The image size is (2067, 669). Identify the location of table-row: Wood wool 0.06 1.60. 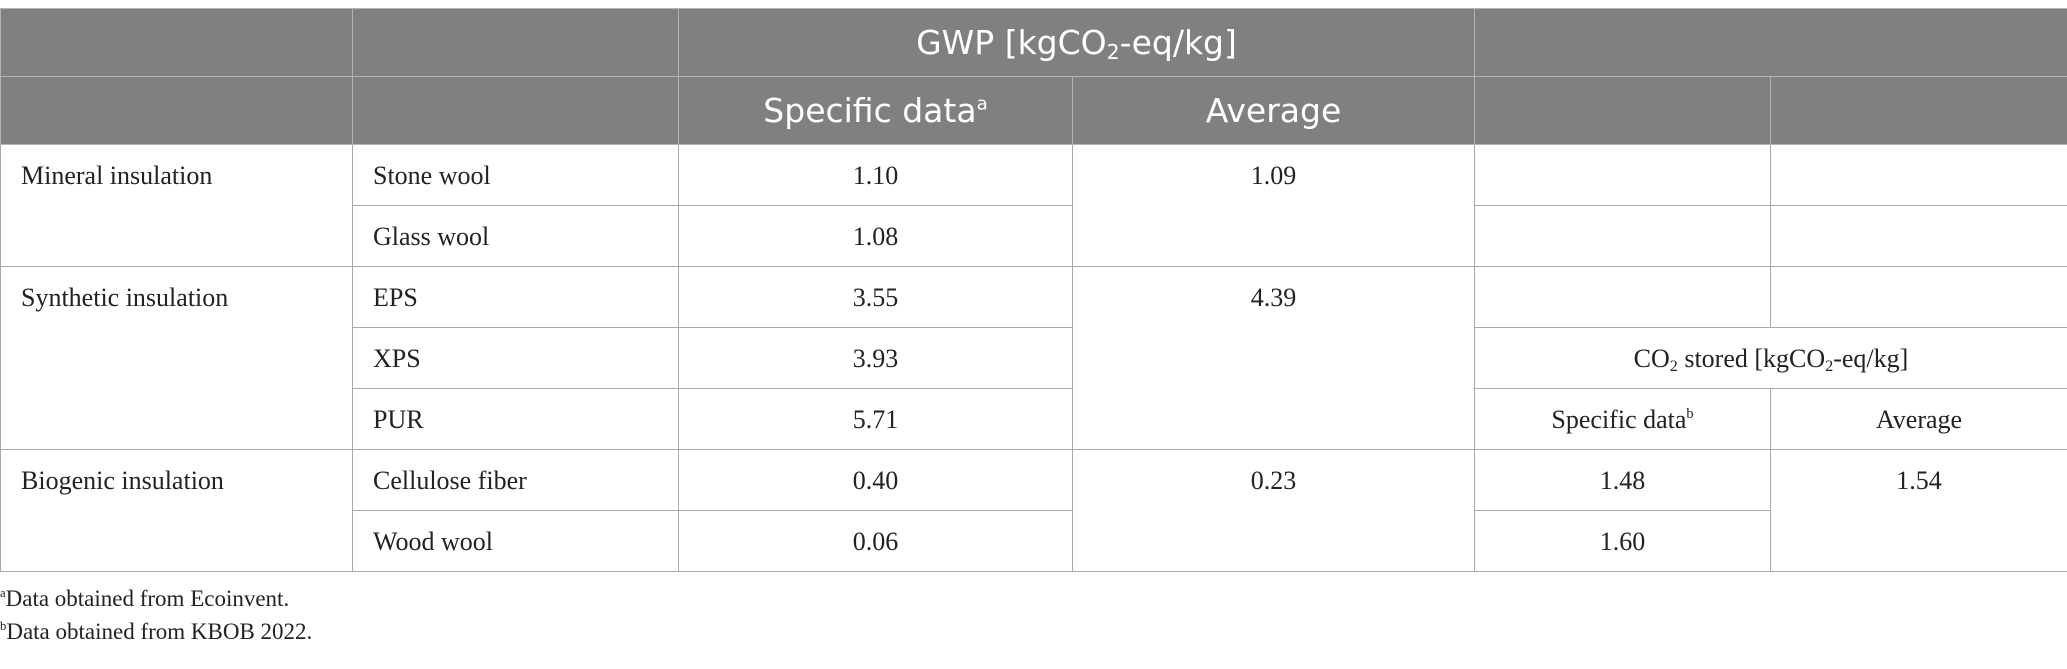
(1034, 541).